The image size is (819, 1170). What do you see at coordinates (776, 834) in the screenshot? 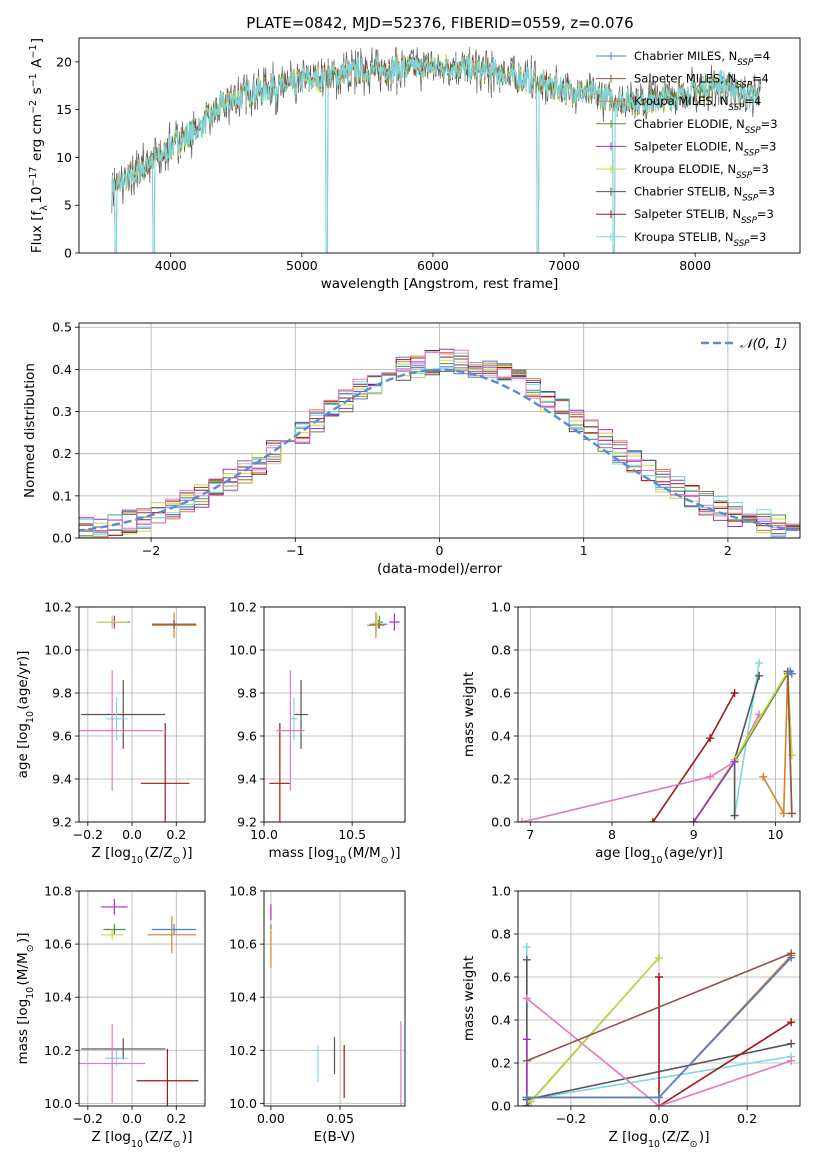
I see `x-tick-label: 10` at bounding box center [776, 834].